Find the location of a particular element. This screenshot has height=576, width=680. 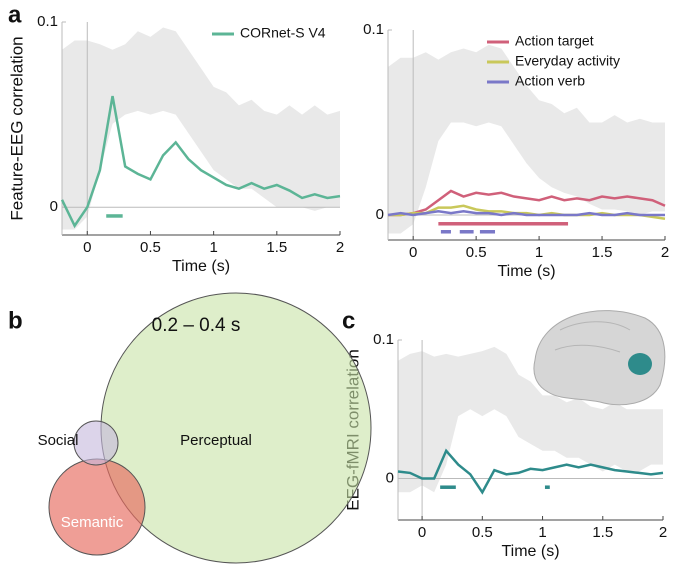

legend-label: CORnet-S V4 is located at coordinates (283, 33).